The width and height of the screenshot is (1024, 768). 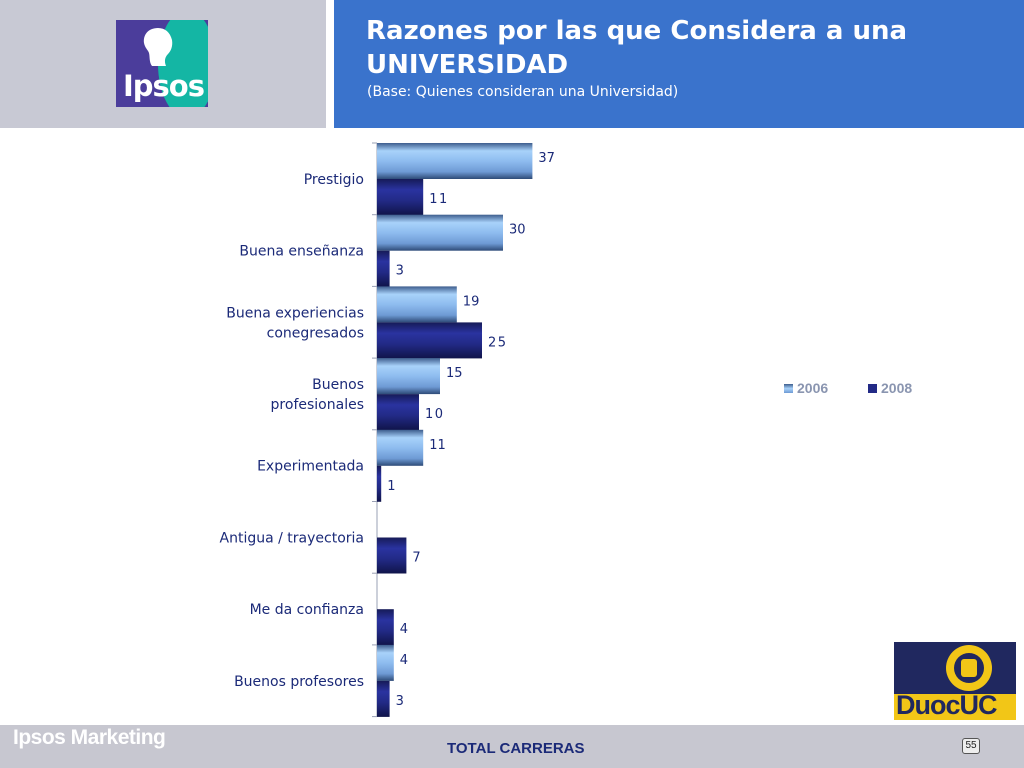 What do you see at coordinates (435, 414) in the screenshot?
I see `data-label-2008: 10` at bounding box center [435, 414].